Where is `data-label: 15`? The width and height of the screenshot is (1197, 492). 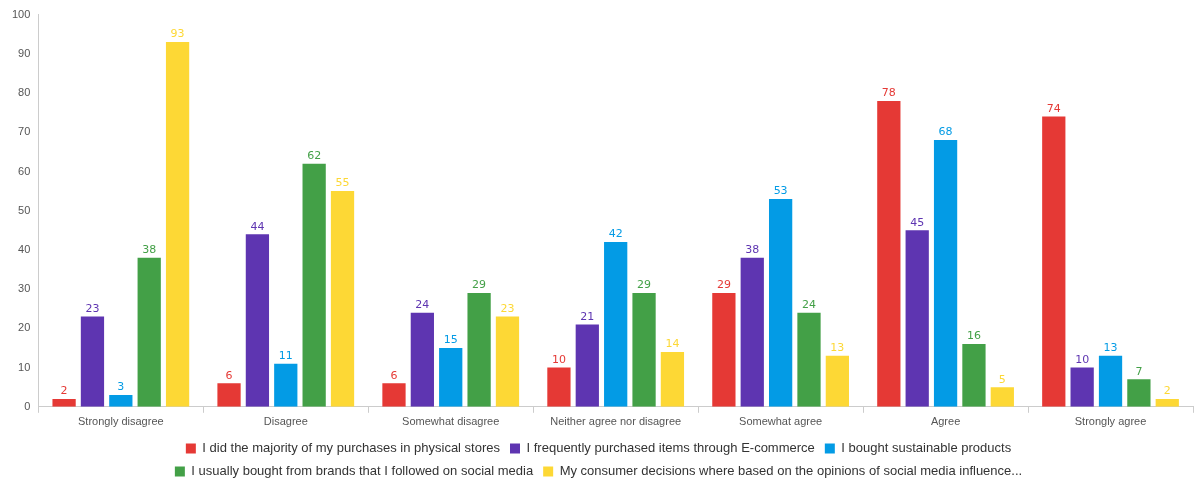
data-label: 15 is located at coordinates (450, 340).